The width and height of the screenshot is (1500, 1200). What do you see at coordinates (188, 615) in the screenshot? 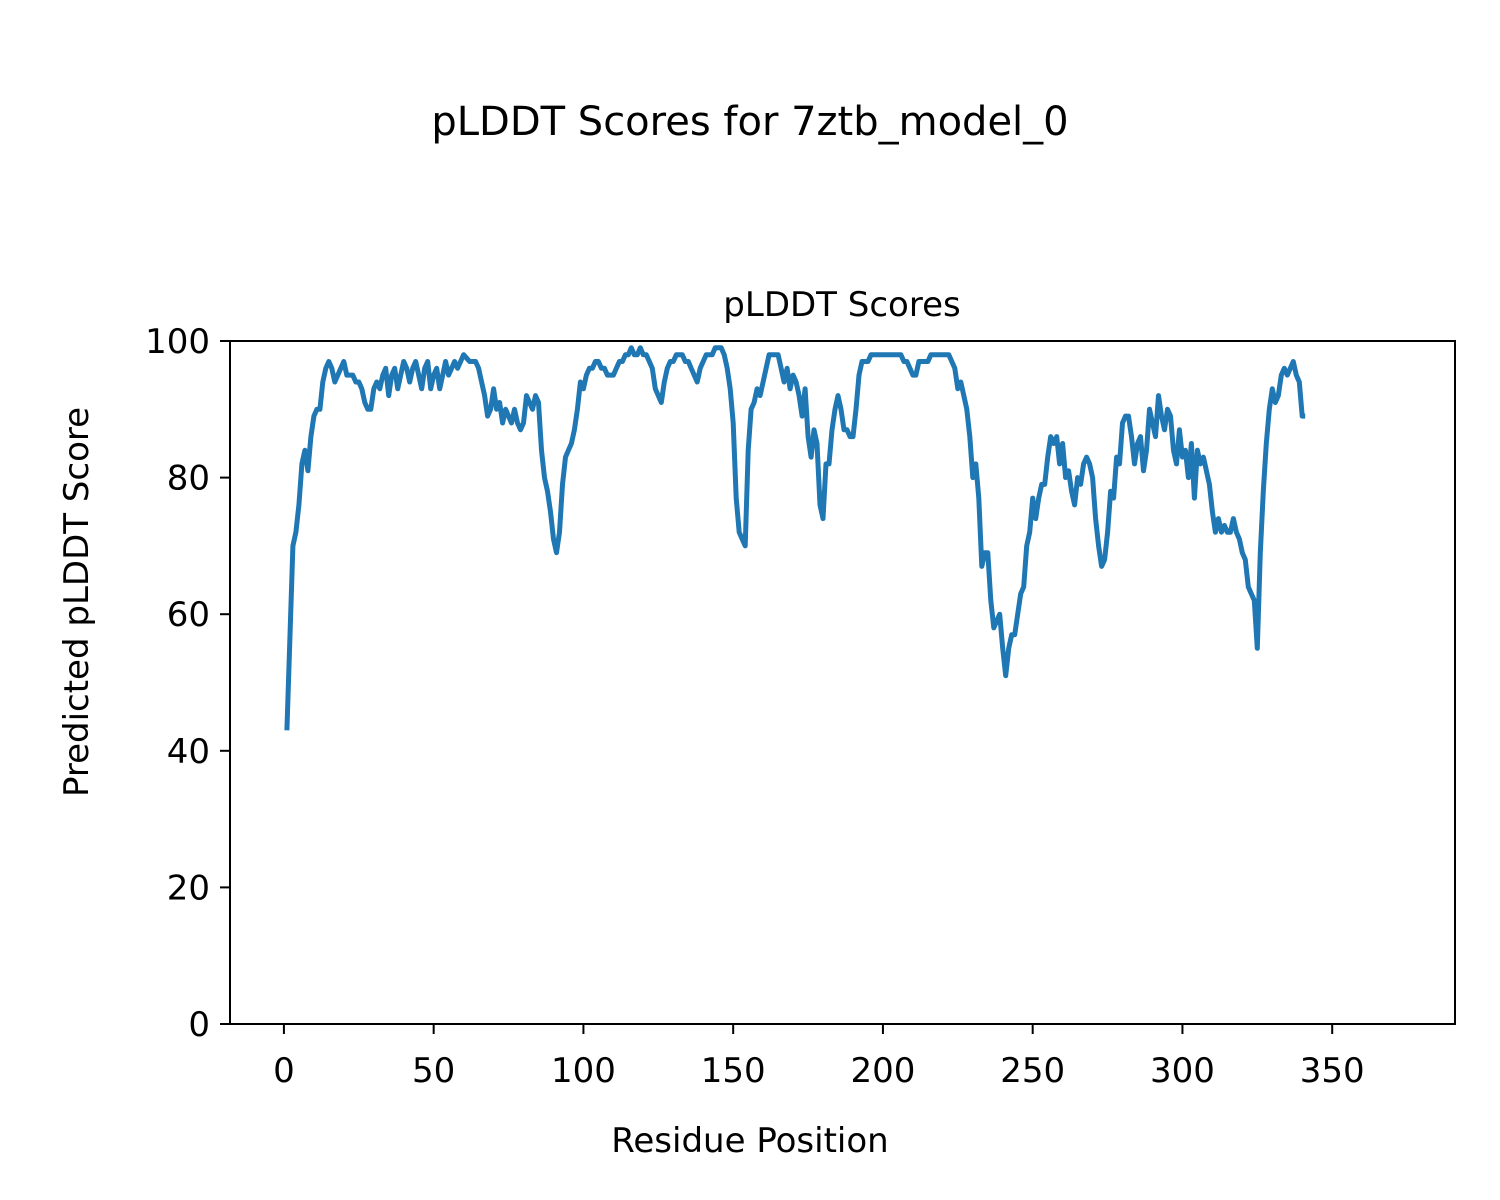
I see `y-tick-label: 60` at bounding box center [188, 615].